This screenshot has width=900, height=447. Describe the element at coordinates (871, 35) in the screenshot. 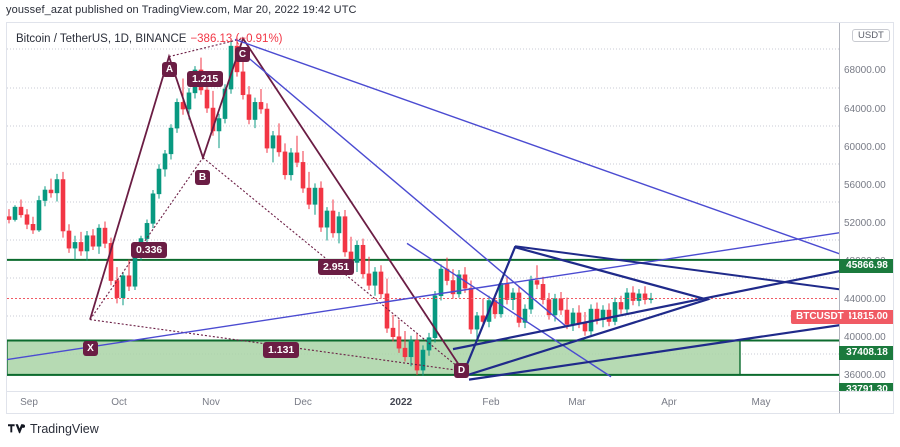

I see `currency-chip: USDT` at that location.